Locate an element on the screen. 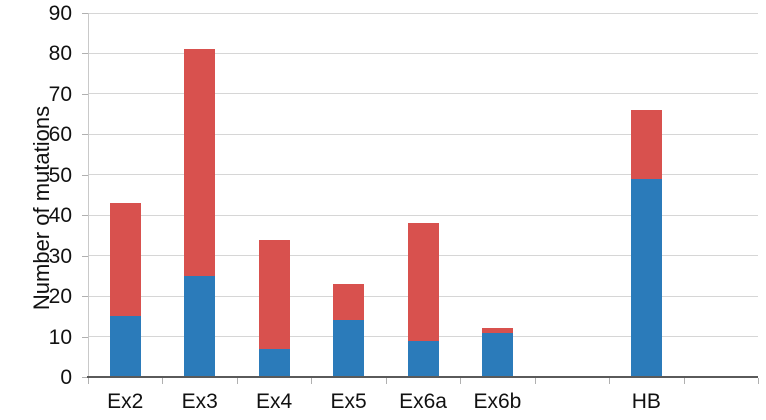 This screenshot has width=766, height=420. bar-Ex4 is located at coordinates (274, 308).